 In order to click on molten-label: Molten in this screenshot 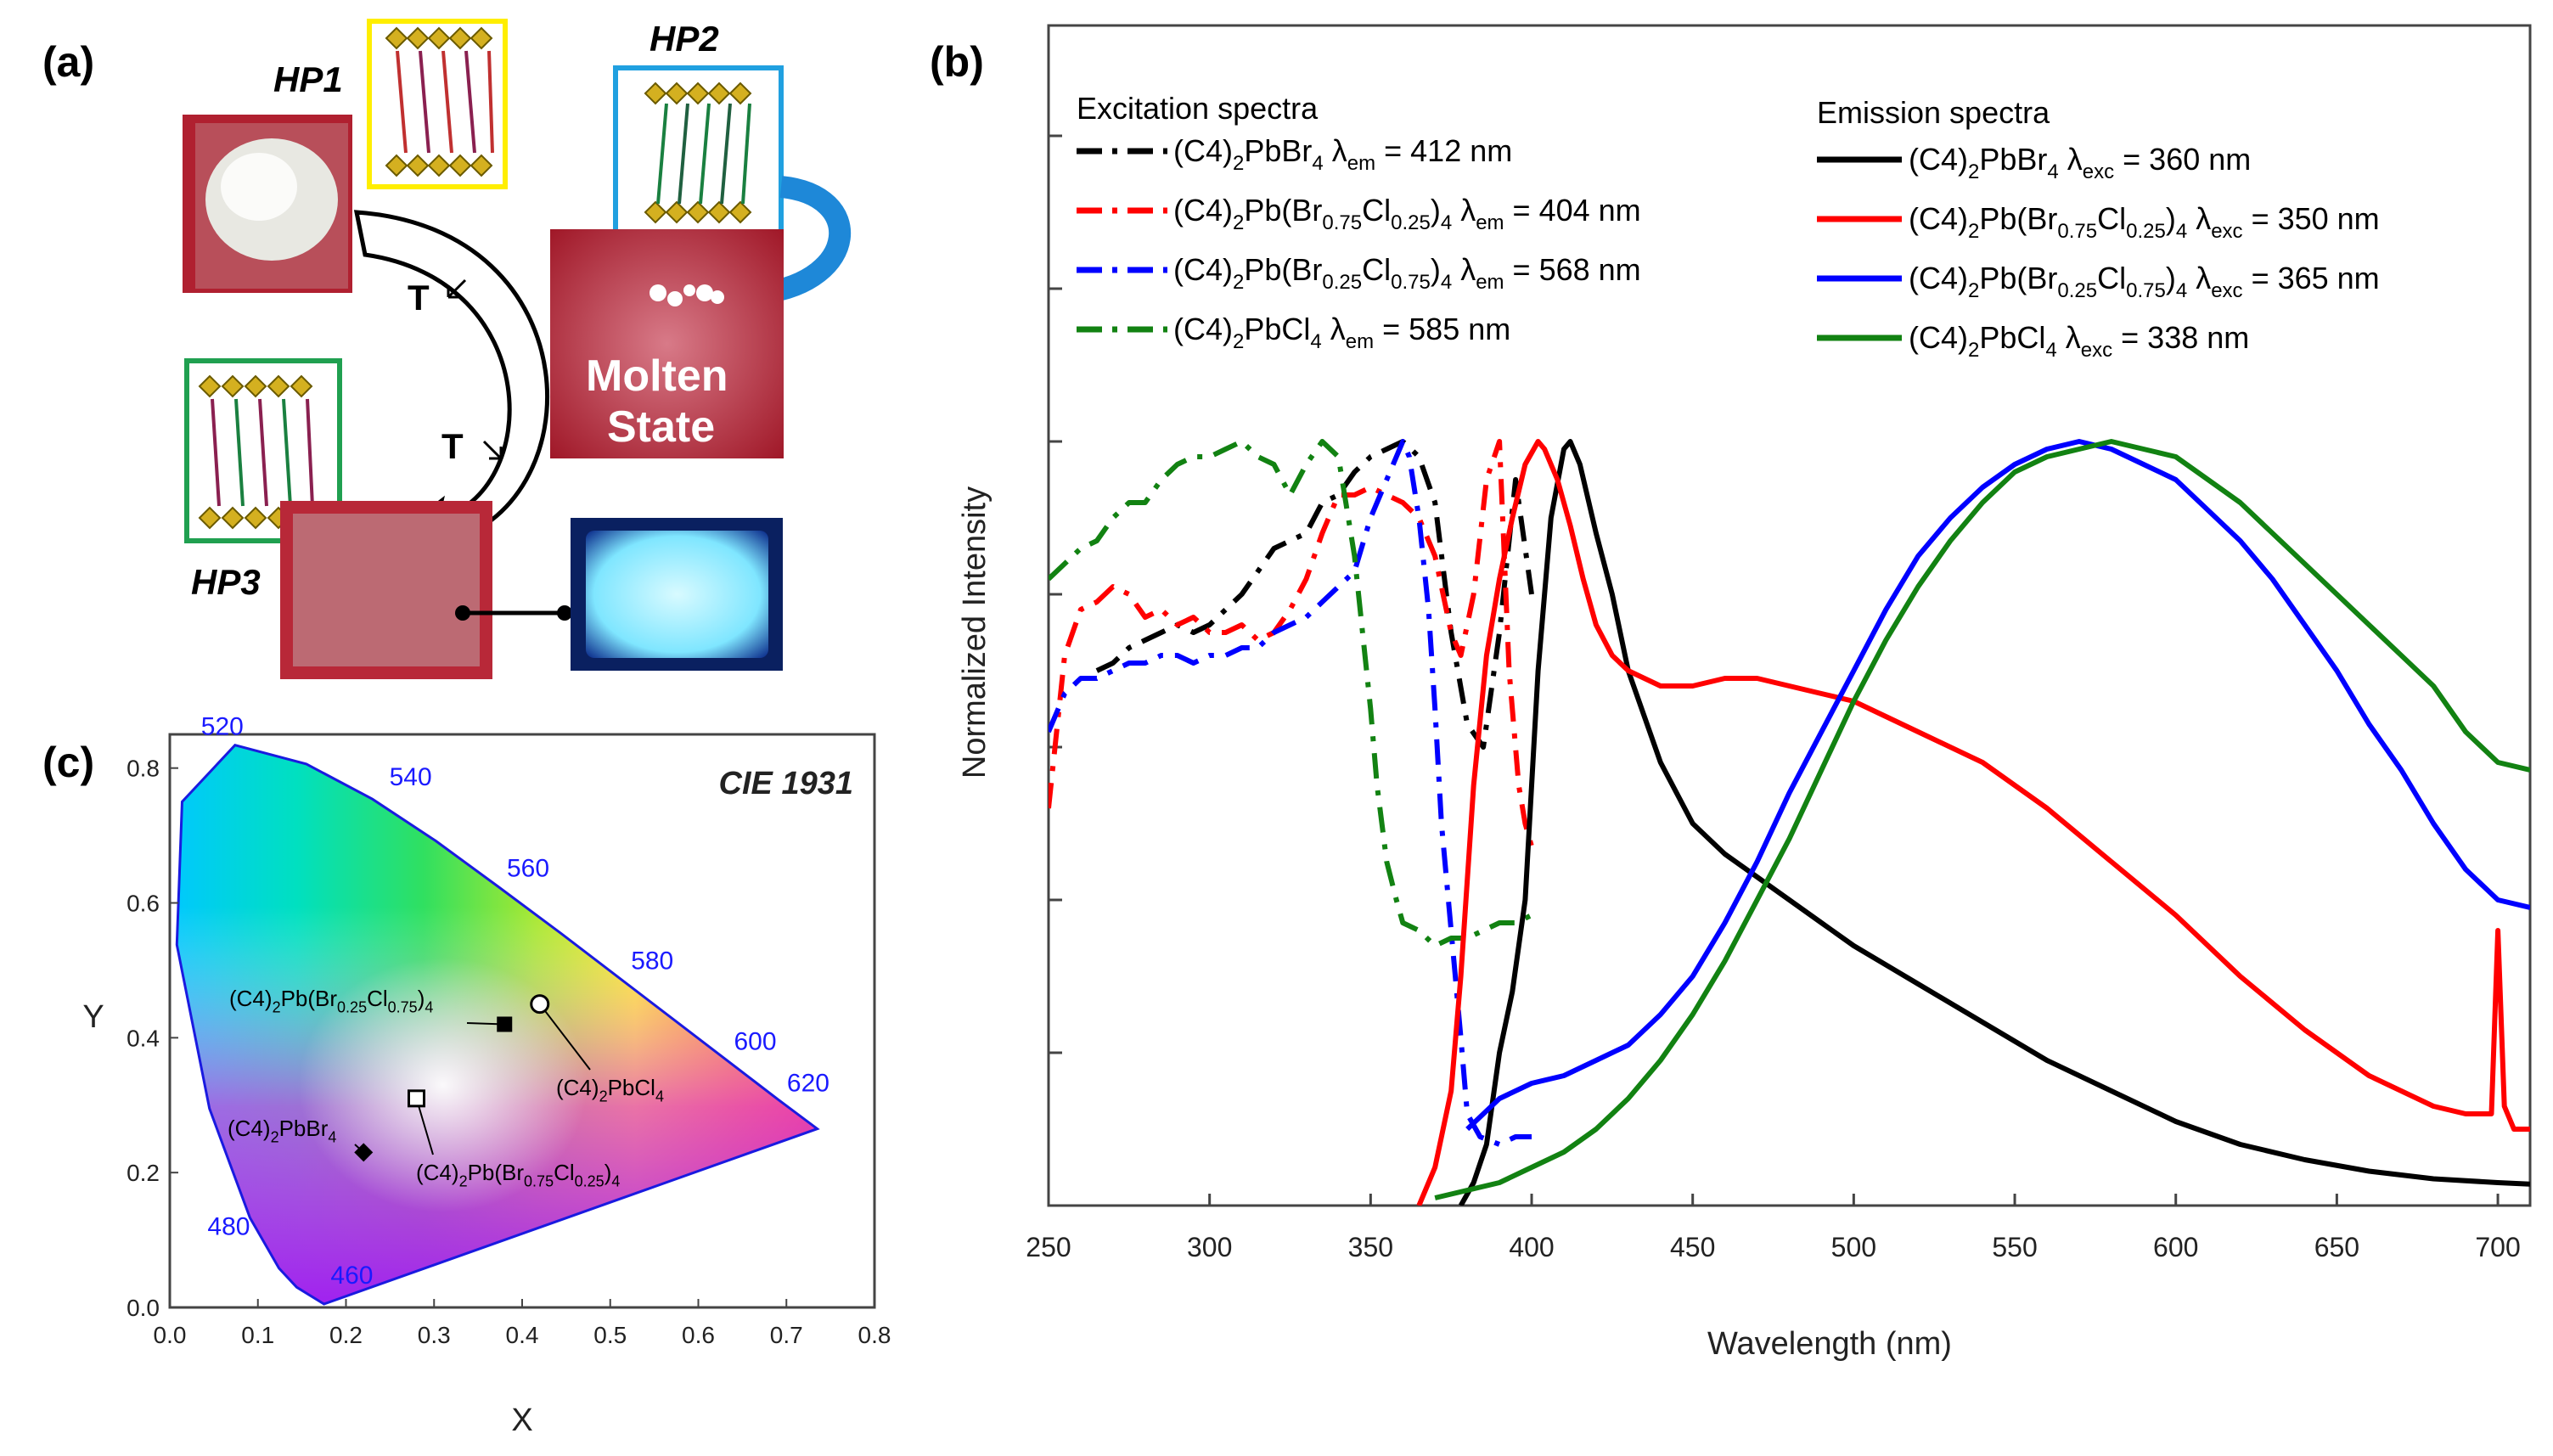, I will do `click(657, 376)`.